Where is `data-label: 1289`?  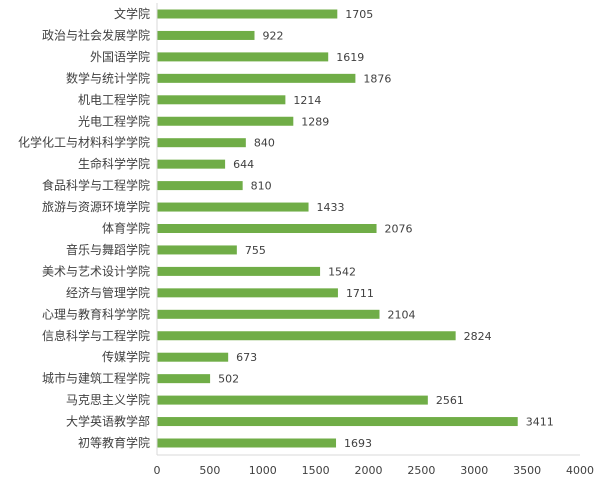
data-label: 1289 is located at coordinates (315, 121).